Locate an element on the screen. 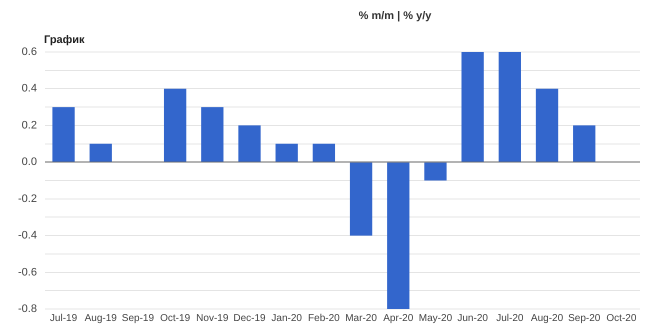 The height and width of the screenshot is (335, 665). text: % m/m | % y/y is located at coordinates (395, 16).